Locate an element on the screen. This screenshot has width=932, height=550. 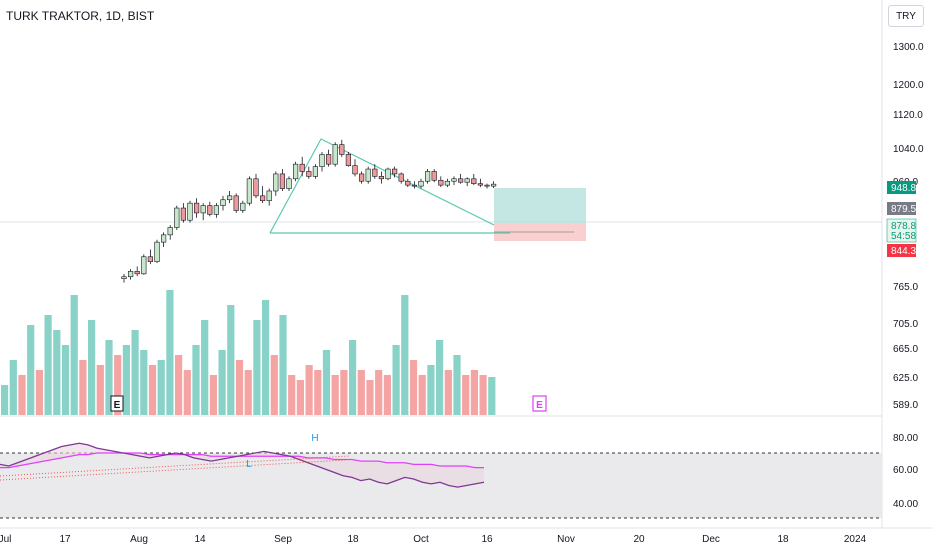
rsi-low-marker: L is located at coordinates (249, 464).